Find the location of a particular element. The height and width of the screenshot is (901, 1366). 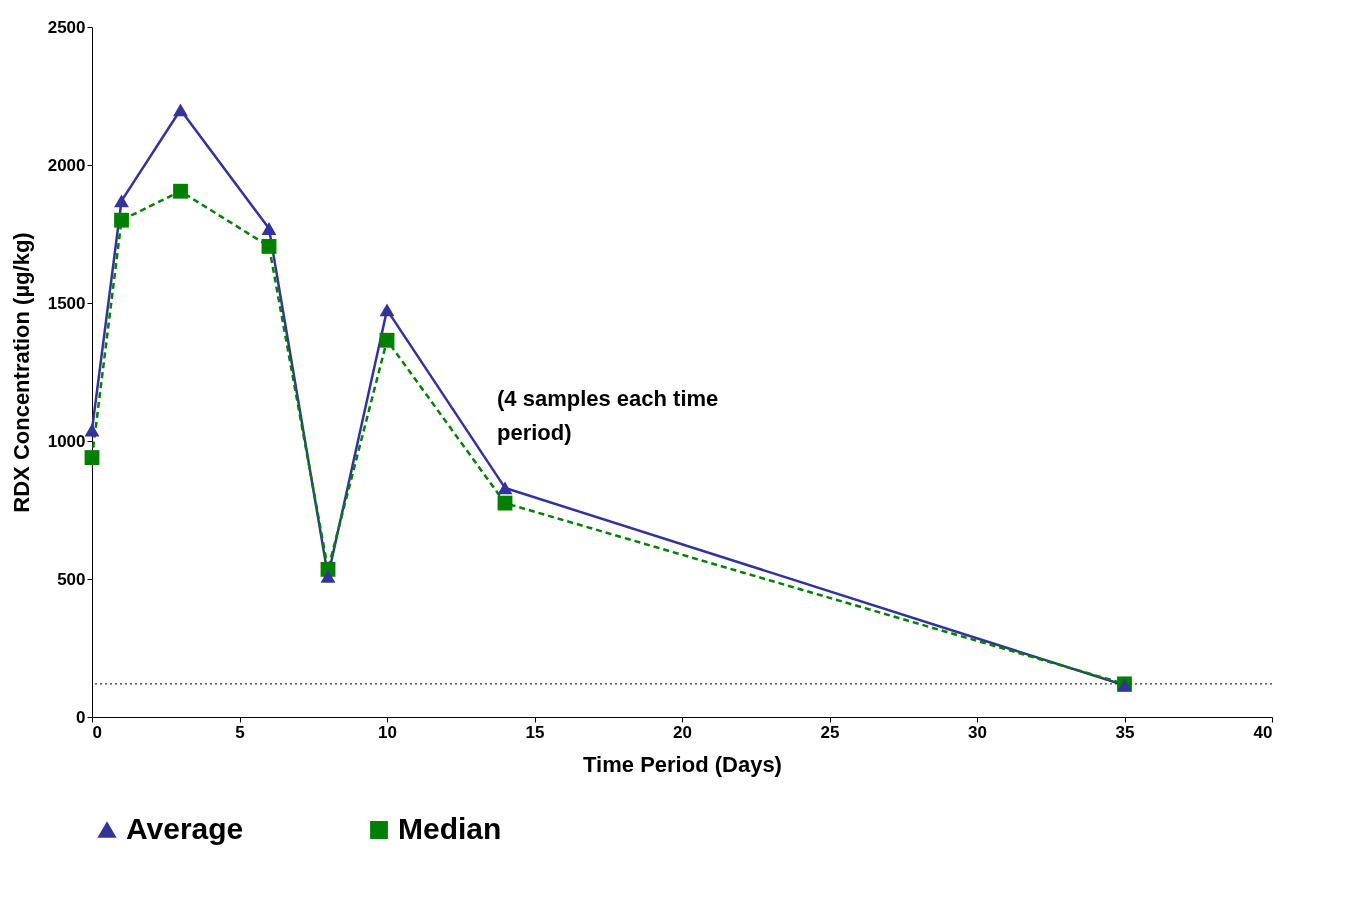

annotation: (4 samples each time period) is located at coordinates (608, 415).